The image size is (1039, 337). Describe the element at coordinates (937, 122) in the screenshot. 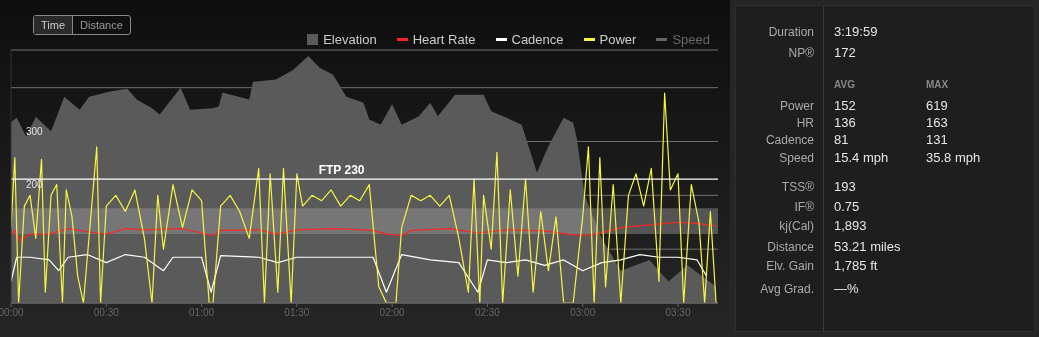

I see `text: 163` at that location.